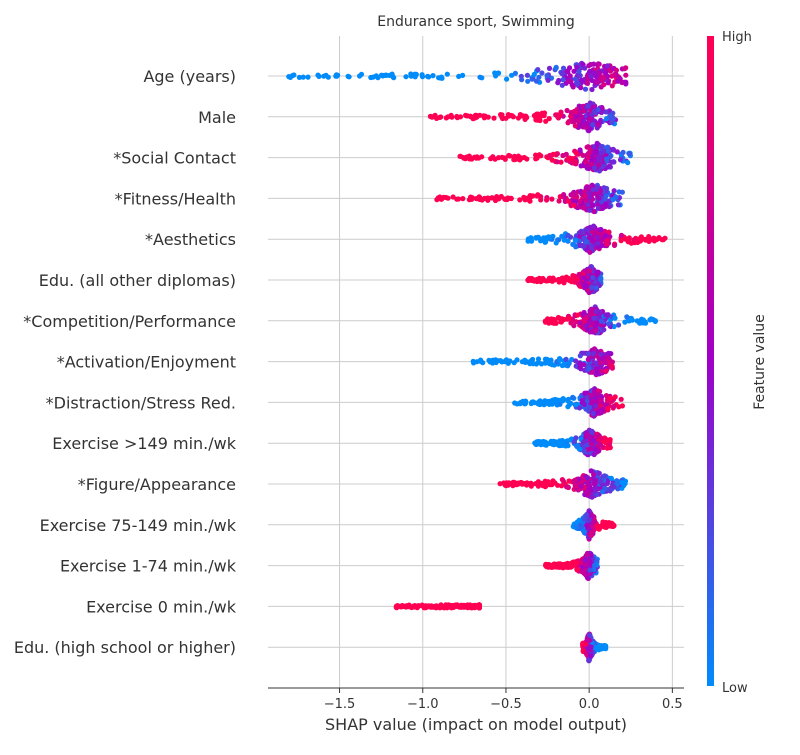  I want to click on feature-label: *Social Contact, so click(174, 158).